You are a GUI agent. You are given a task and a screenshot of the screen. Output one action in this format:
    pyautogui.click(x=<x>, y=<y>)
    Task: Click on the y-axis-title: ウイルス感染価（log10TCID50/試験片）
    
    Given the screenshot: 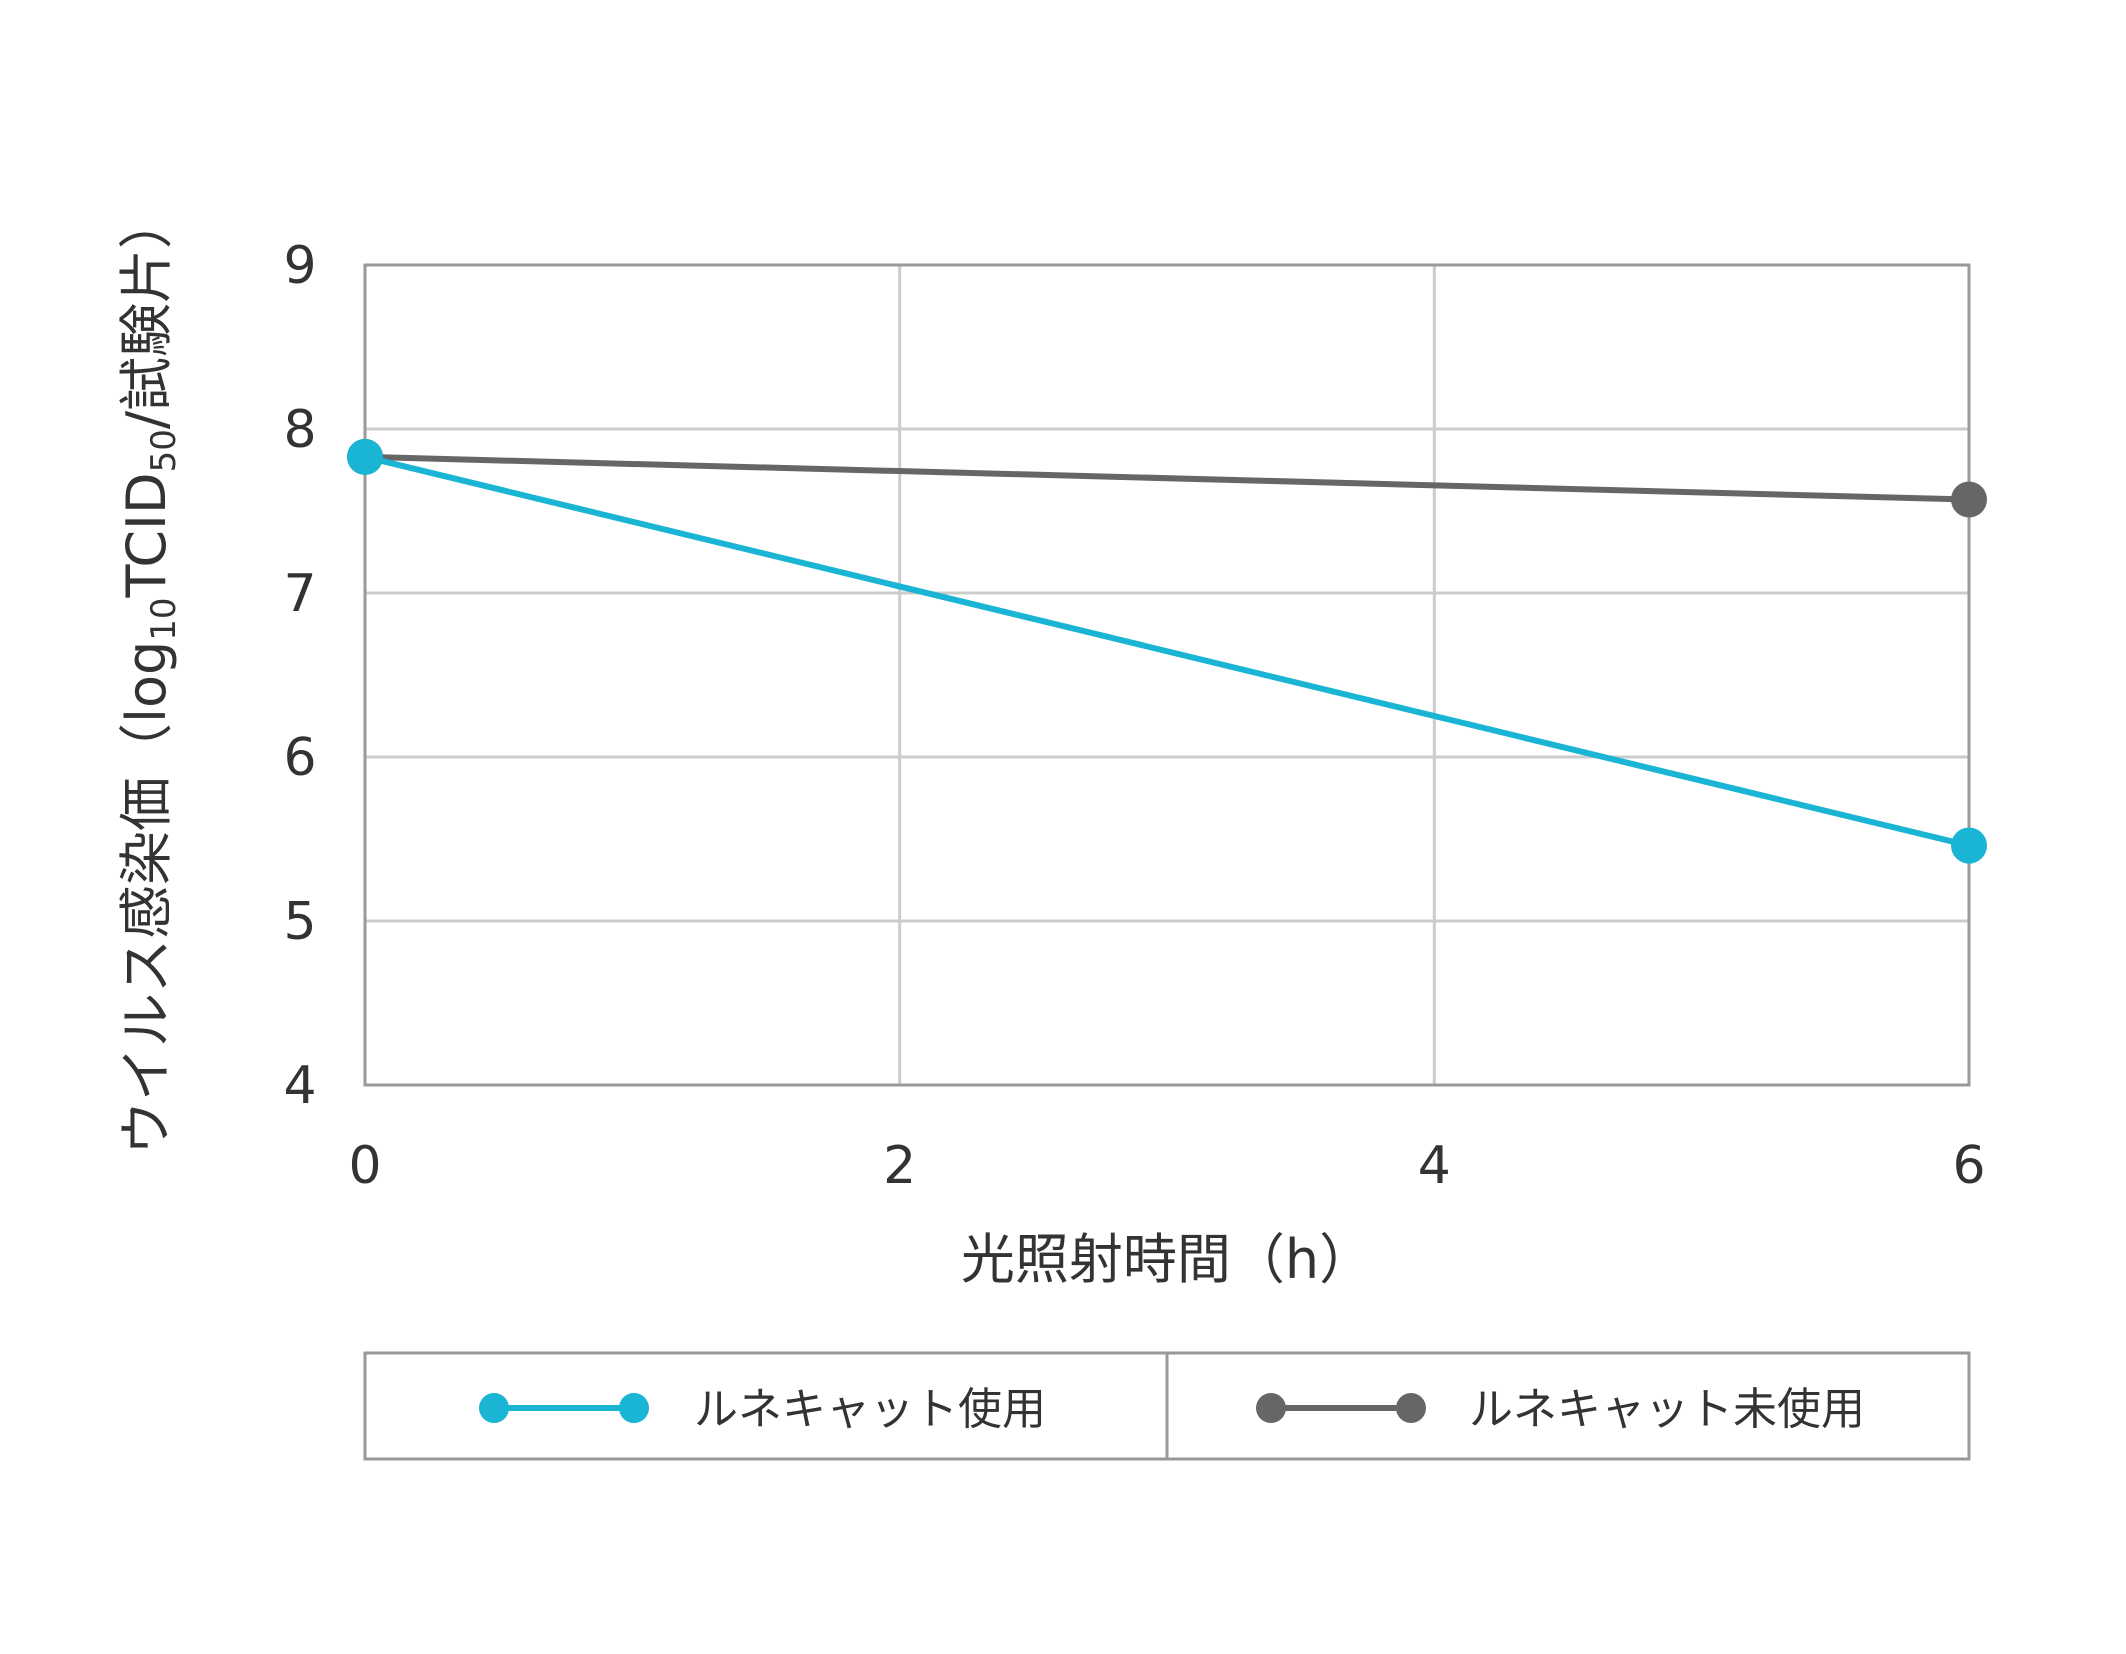 What is the action you would take?
    pyautogui.click(x=149, y=675)
    